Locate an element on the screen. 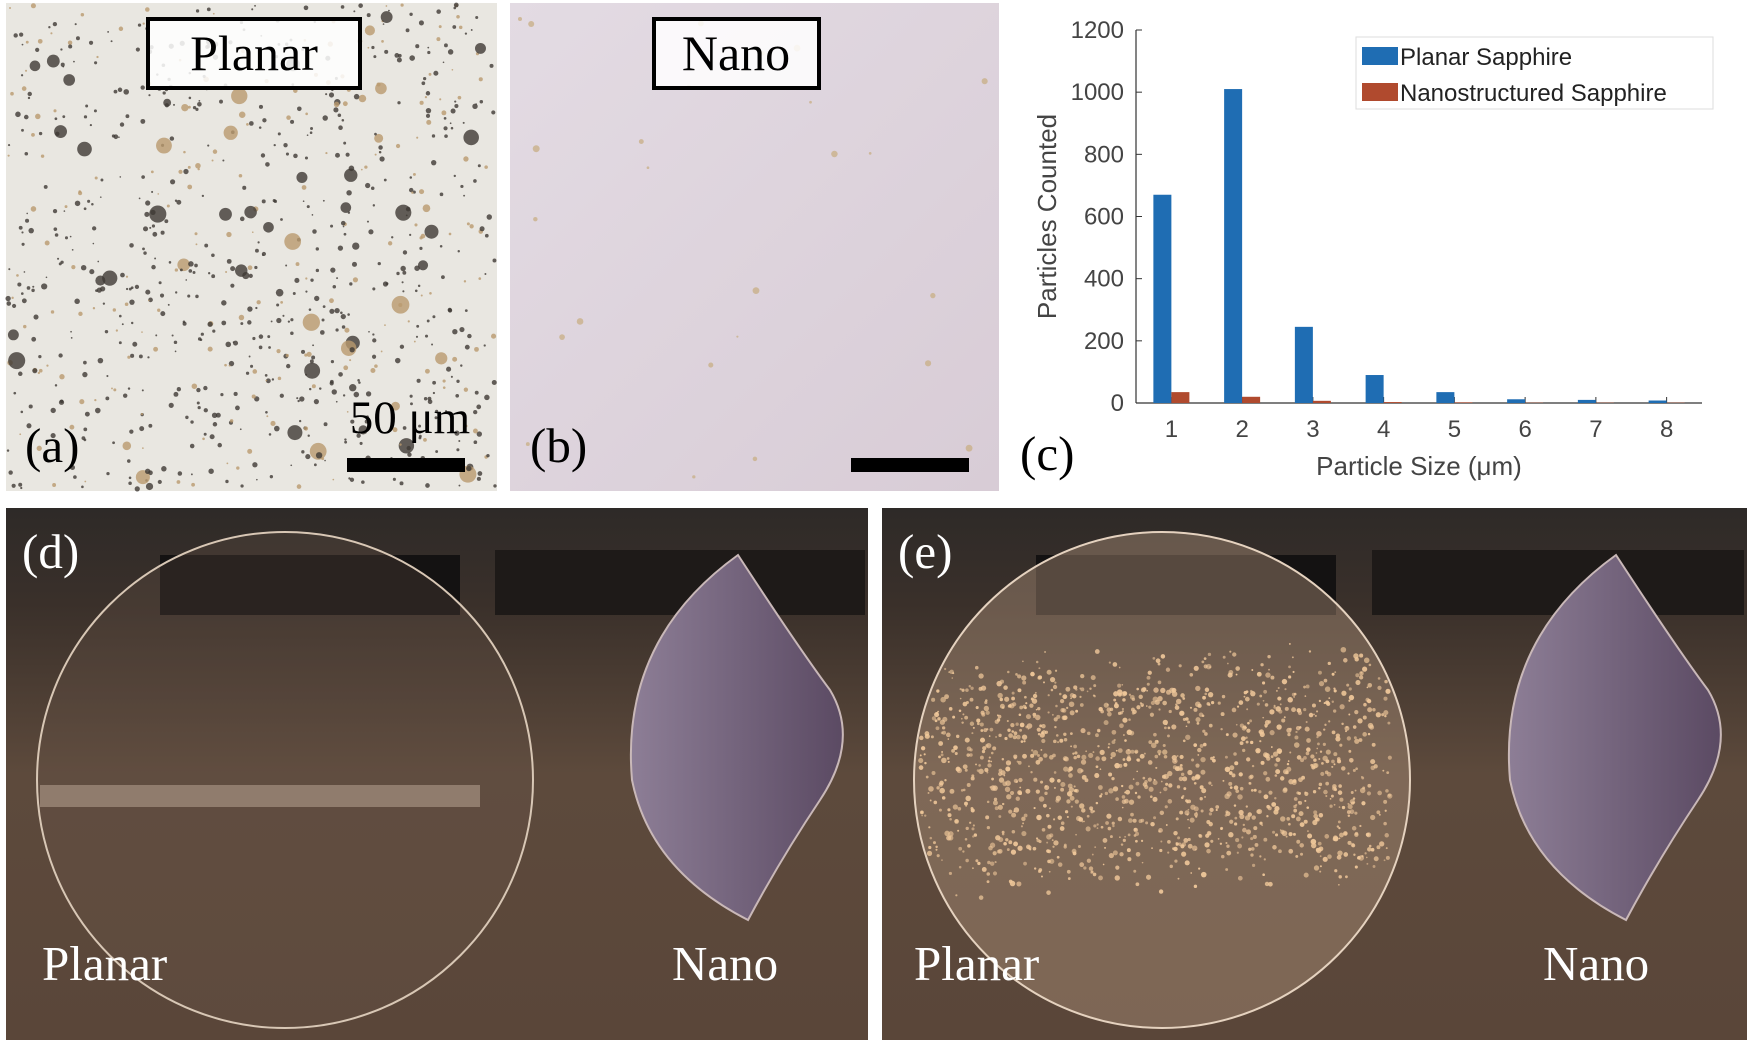  bar is located at coordinates (1657, 401).